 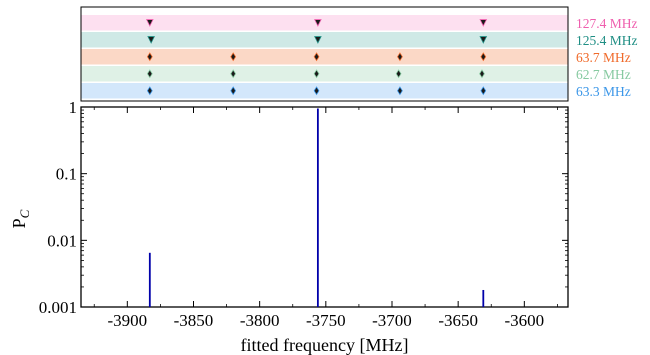 What do you see at coordinates (127, 320) in the screenshot?
I see `x-tick-label: -3900` at bounding box center [127, 320].